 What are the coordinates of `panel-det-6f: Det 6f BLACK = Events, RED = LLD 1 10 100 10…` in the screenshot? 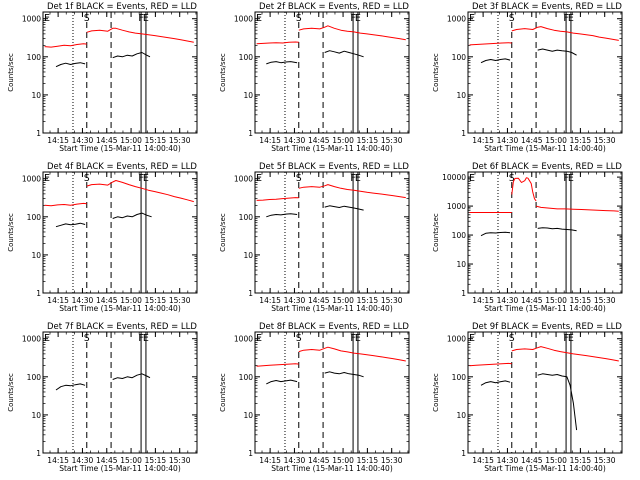 It's located at (527, 237).